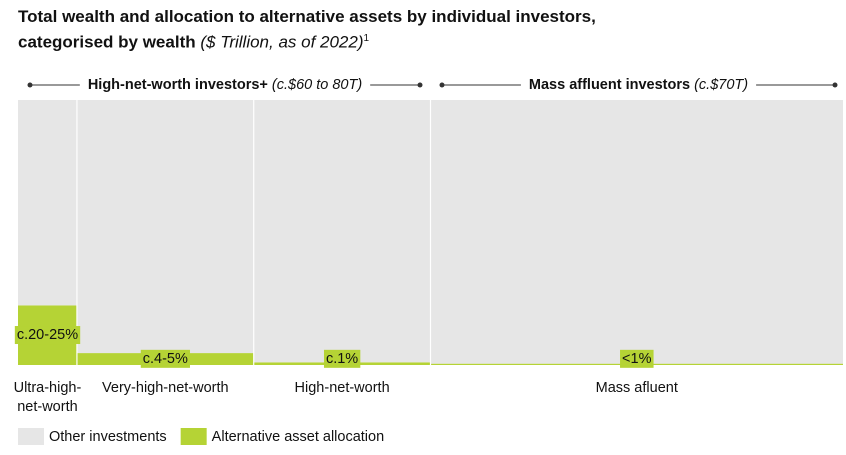  What do you see at coordinates (178, 85) in the screenshot?
I see `group-label-text: High-net-worth investors+` at bounding box center [178, 85].